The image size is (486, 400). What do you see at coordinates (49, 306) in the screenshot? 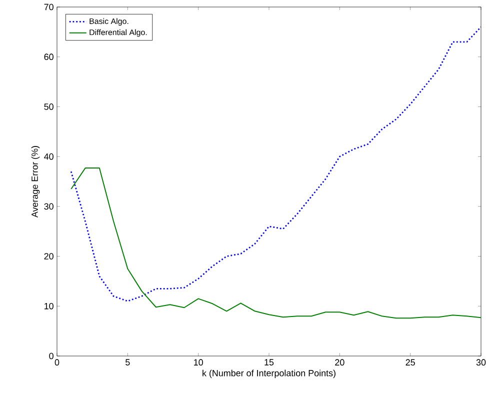
I see `y-tick-label: 10` at bounding box center [49, 306].